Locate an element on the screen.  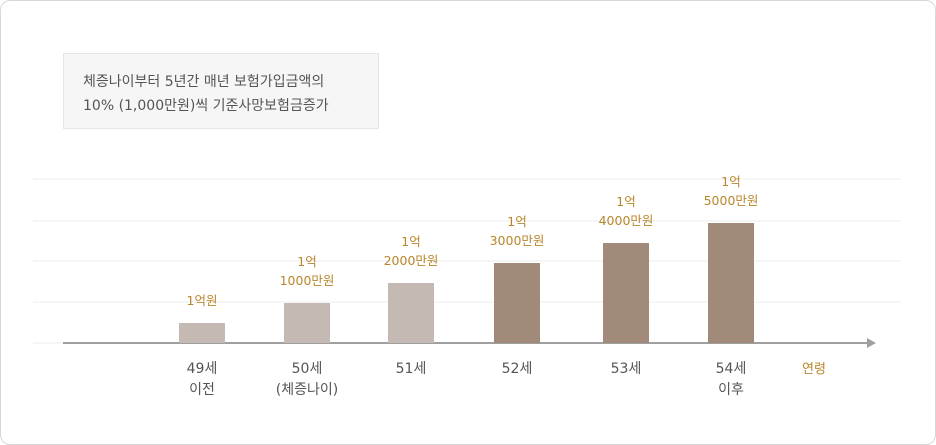
x-tick-label: 49세 is located at coordinates (202, 369).